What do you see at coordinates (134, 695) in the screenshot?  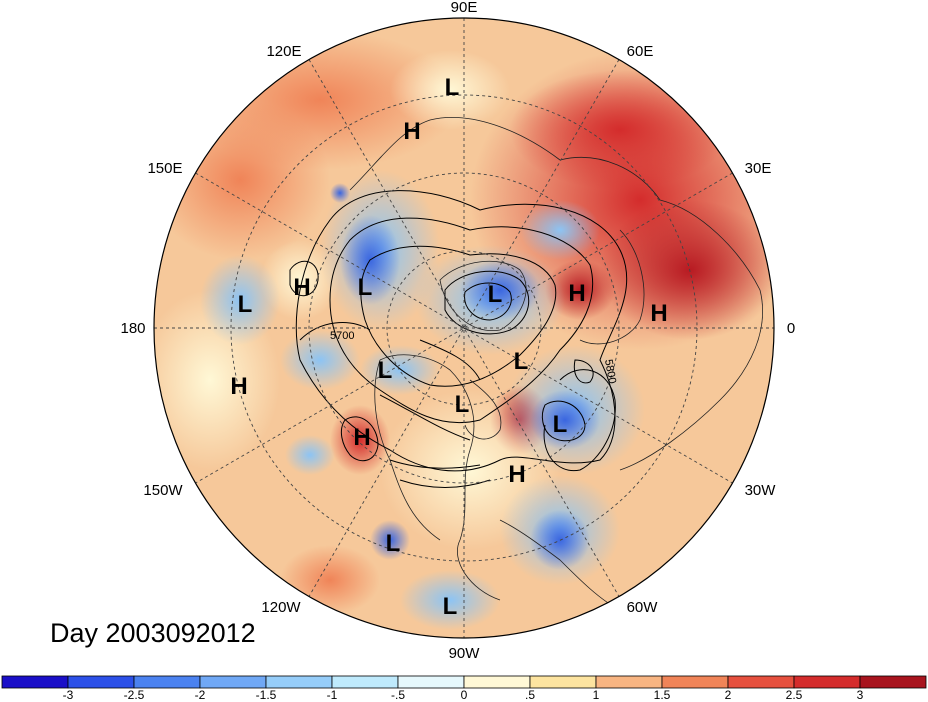 I see `colorbar-tick-label: -2.5` at bounding box center [134, 695].